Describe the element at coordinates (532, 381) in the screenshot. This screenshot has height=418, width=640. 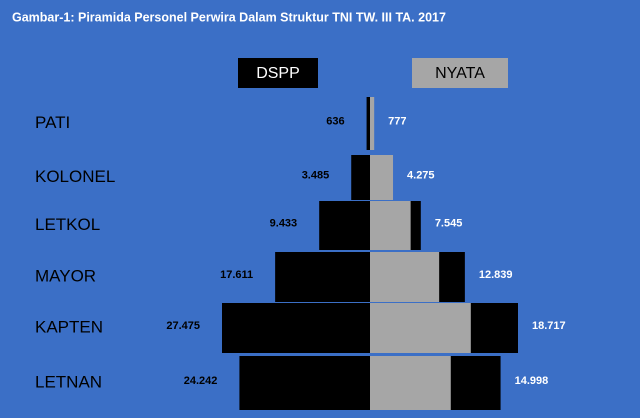
I see `value-label: 14.998` at that location.